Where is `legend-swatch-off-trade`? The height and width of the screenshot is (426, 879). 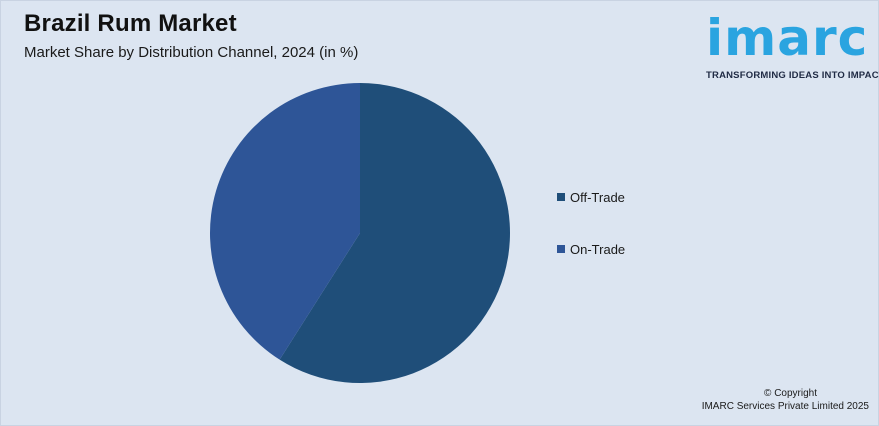 legend-swatch-off-trade is located at coordinates (561, 197).